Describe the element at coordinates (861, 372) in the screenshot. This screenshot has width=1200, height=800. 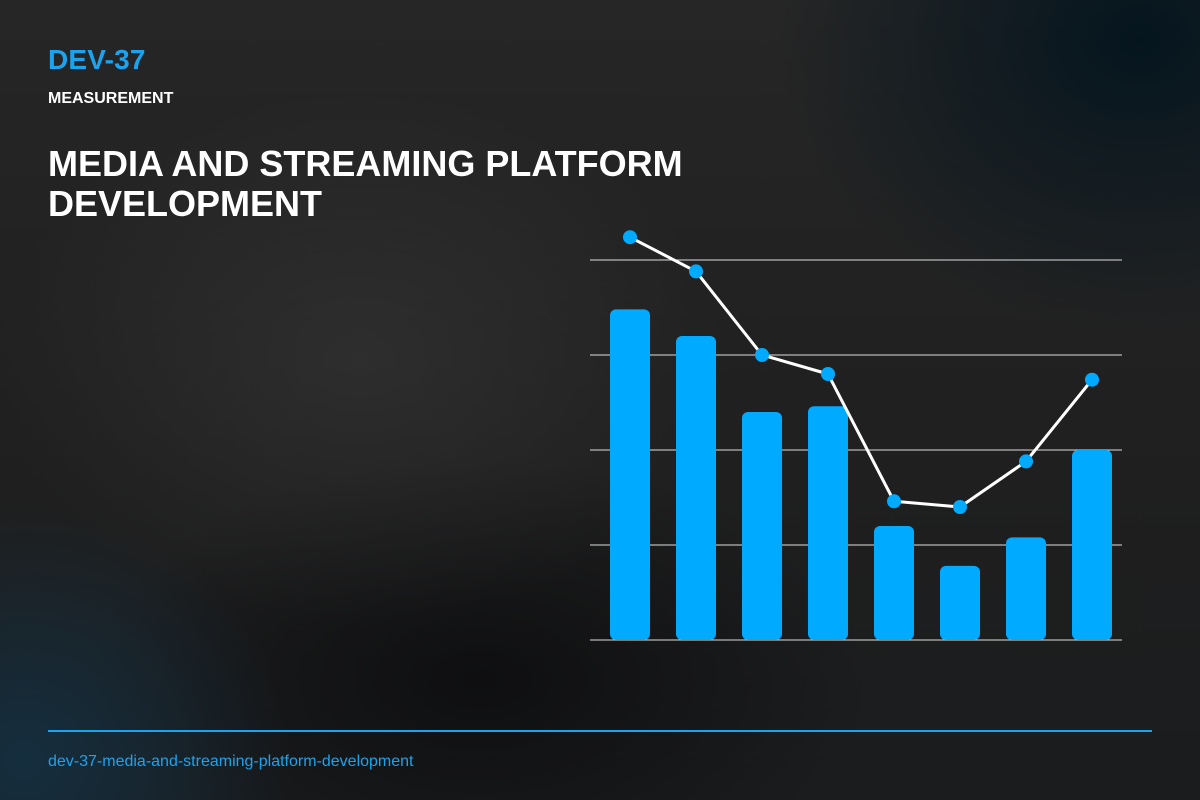
I see `line-series` at that location.